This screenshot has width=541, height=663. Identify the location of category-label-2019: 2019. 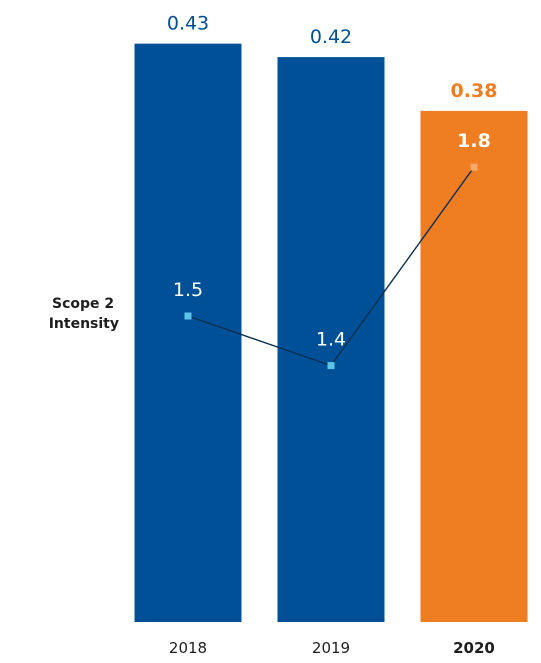
(331, 648).